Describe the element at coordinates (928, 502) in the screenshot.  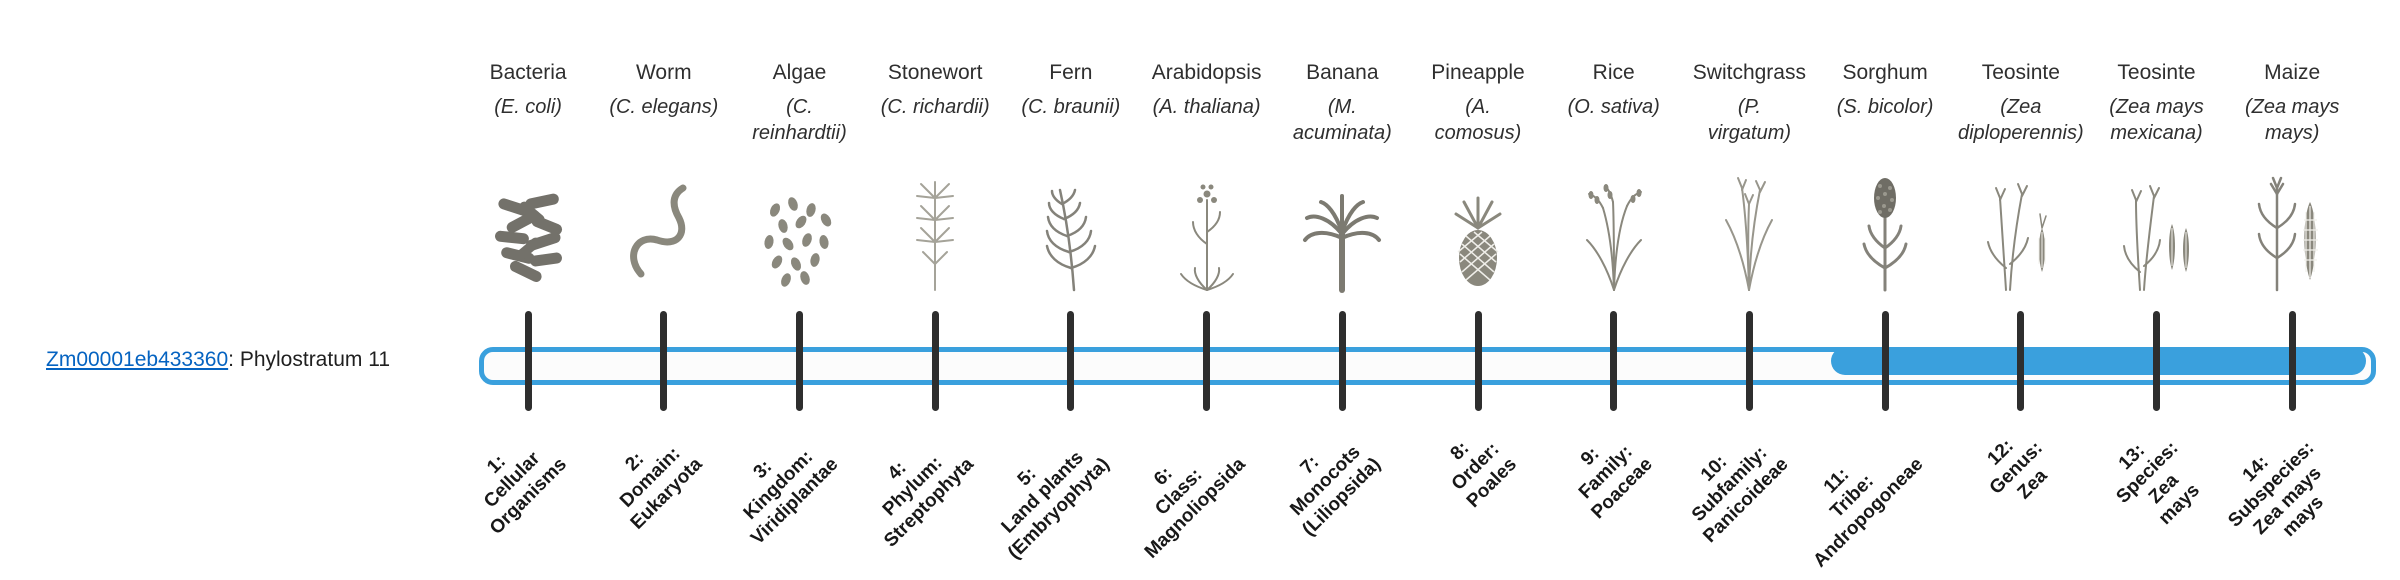
I see `stratum-label: 4: Phylum: Streptophyta` at that location.